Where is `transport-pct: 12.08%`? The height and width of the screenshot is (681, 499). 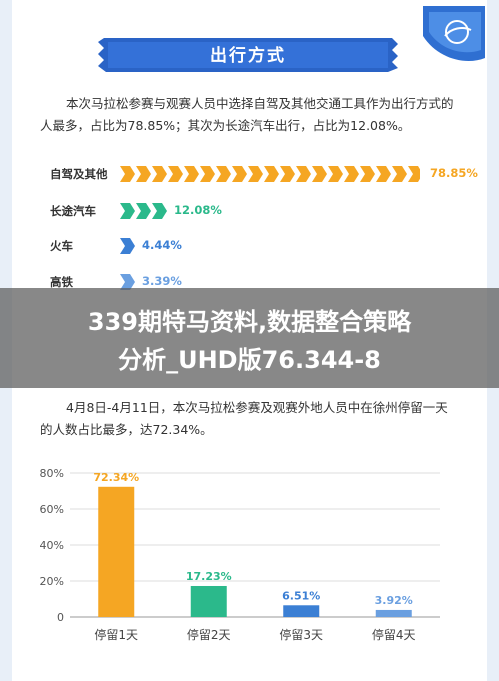
transport-pct: 12.08% is located at coordinates (198, 210).